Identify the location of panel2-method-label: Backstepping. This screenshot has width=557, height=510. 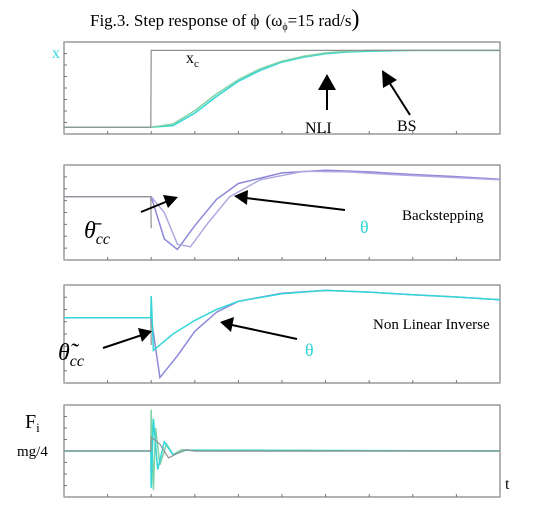
(443, 216).